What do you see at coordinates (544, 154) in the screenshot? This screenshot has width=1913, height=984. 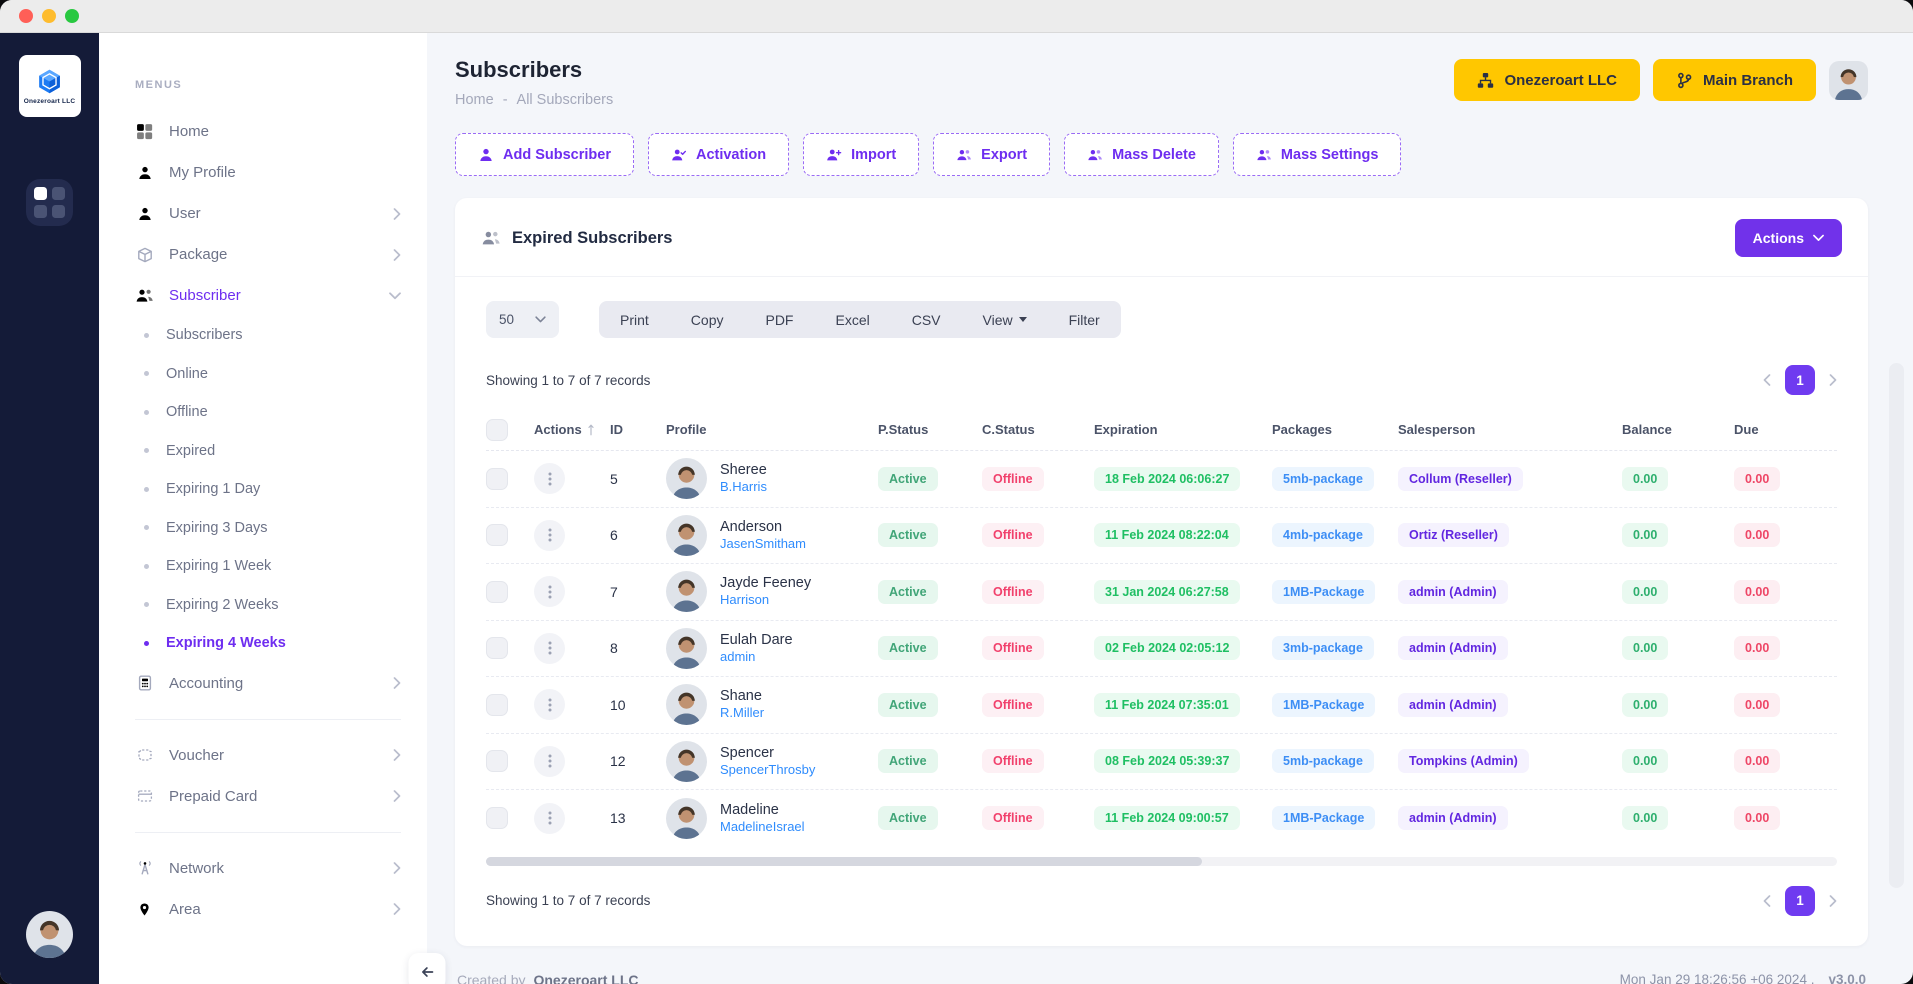 I see `add-subscriber-button: Add Subscriber` at bounding box center [544, 154].